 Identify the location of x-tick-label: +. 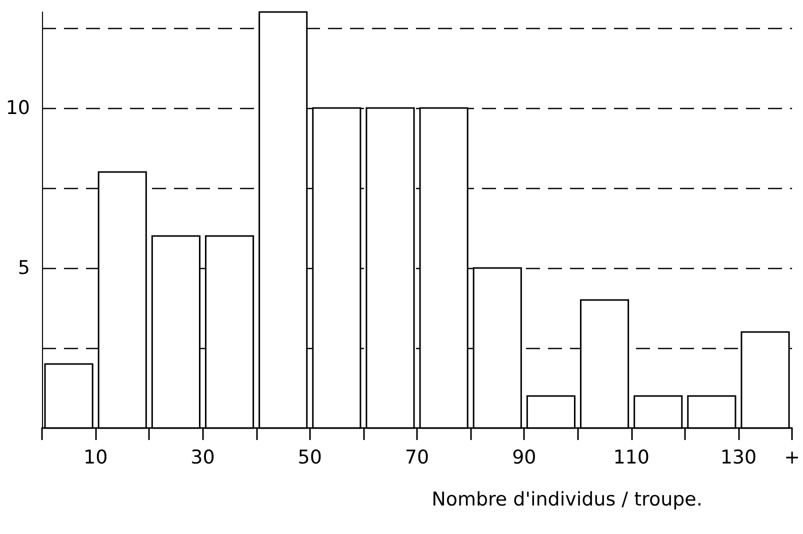
(792, 457).